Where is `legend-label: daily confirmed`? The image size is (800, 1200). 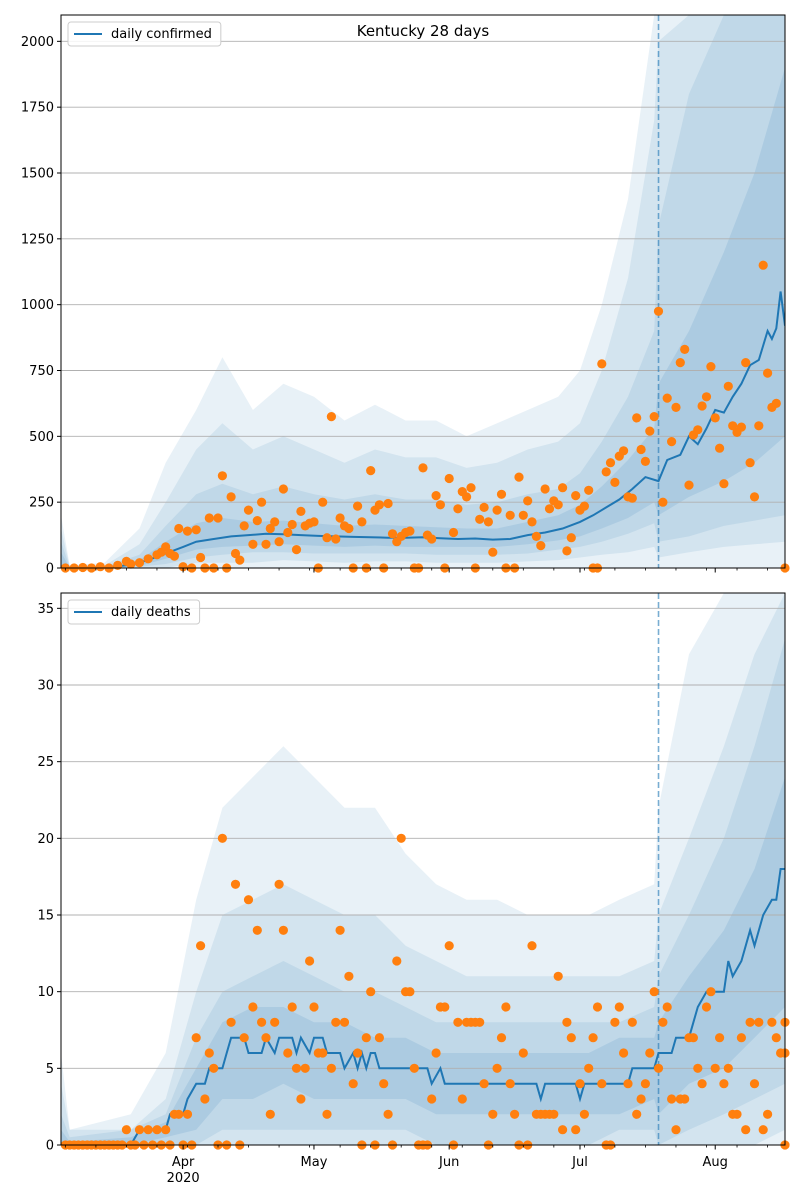 legend-label: daily confirmed is located at coordinates (161, 34).